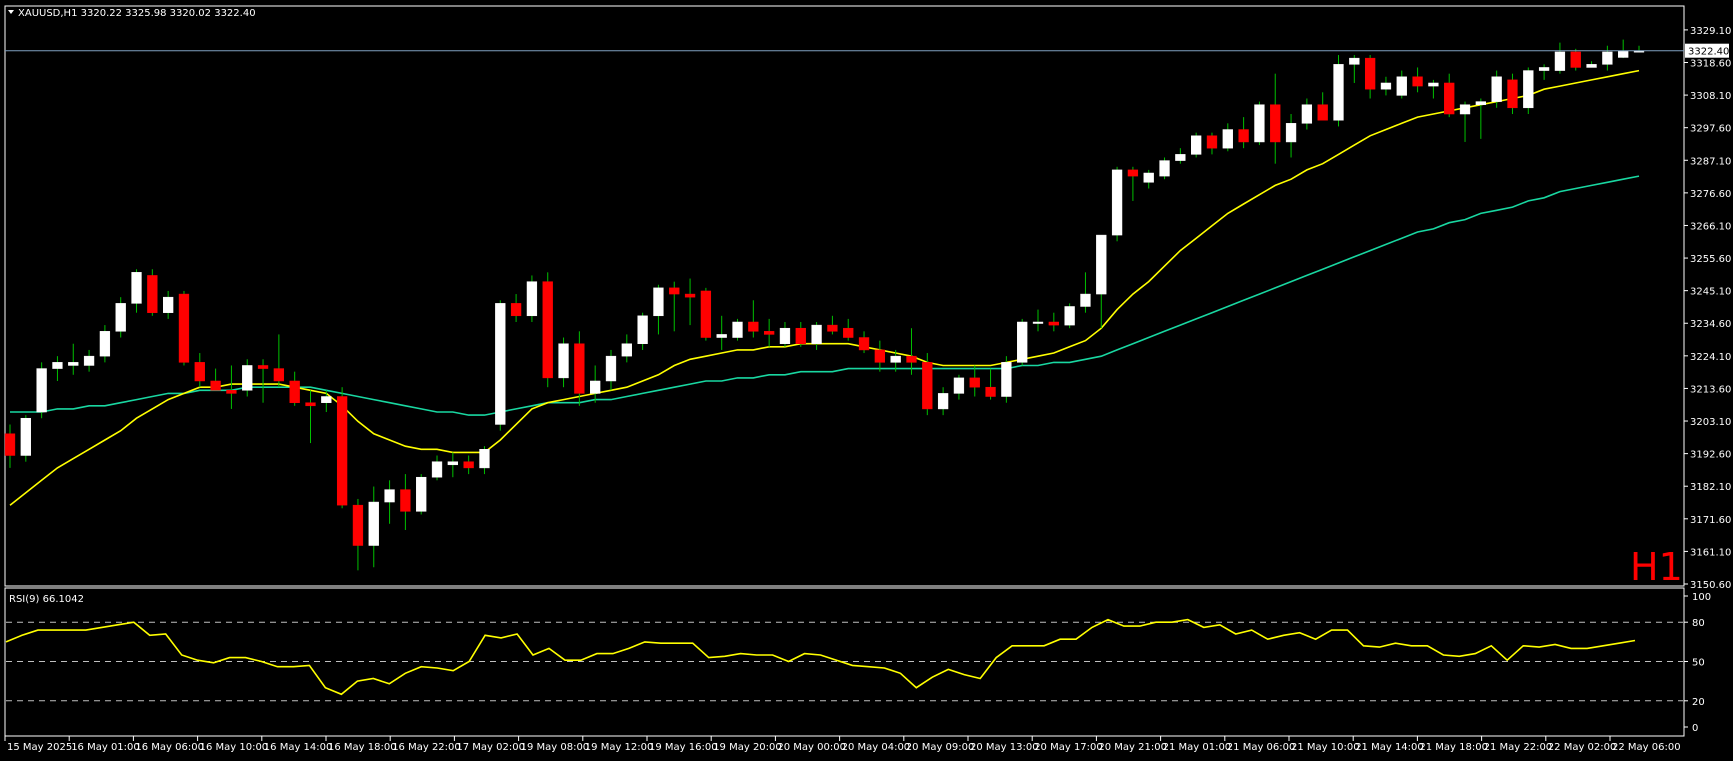  I want to click on price-tick-label: 3192.60, so click(1710, 455).